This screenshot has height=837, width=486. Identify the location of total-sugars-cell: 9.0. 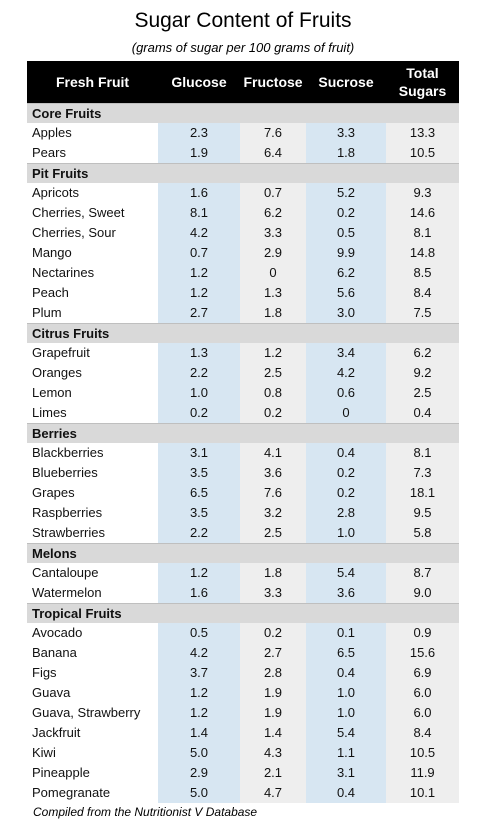
(422, 593).